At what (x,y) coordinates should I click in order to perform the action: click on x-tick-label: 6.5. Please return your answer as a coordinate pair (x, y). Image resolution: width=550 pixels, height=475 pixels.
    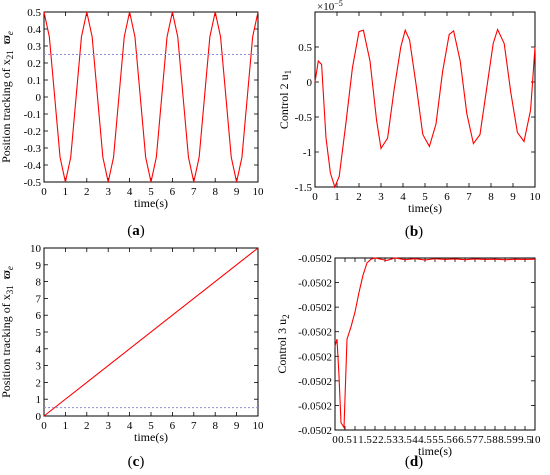
    Looking at the image, I should click on (465, 440).